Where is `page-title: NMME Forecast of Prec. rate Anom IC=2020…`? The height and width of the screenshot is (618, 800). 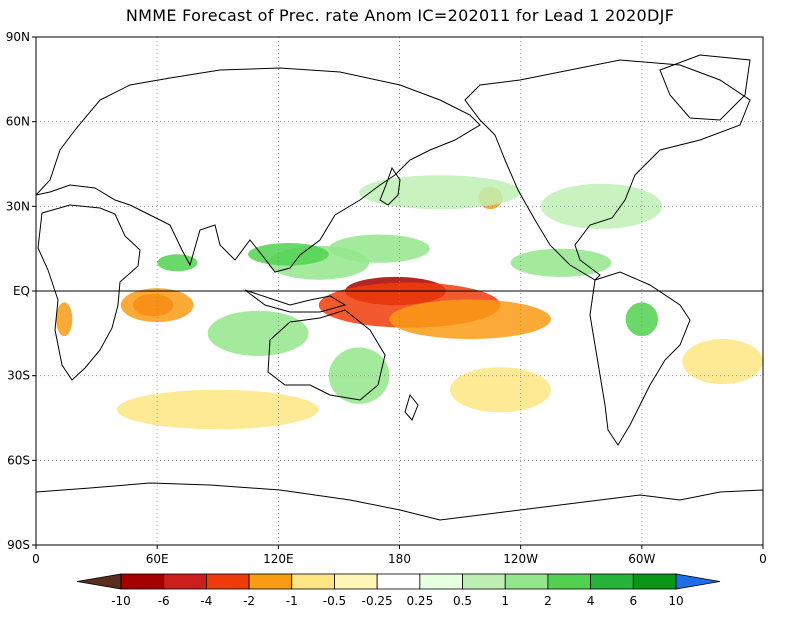
page-title: NMME Forecast of Prec. rate Anom IC=2020… is located at coordinates (400, 15).